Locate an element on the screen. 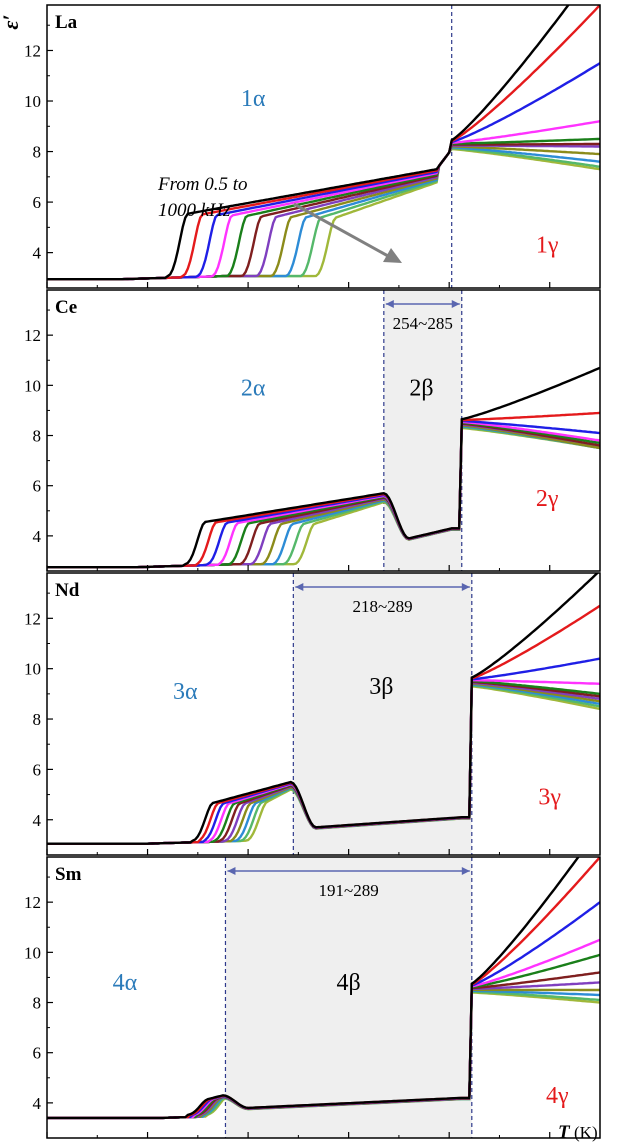  annotation-text: 1000 kHz is located at coordinates (194, 210).